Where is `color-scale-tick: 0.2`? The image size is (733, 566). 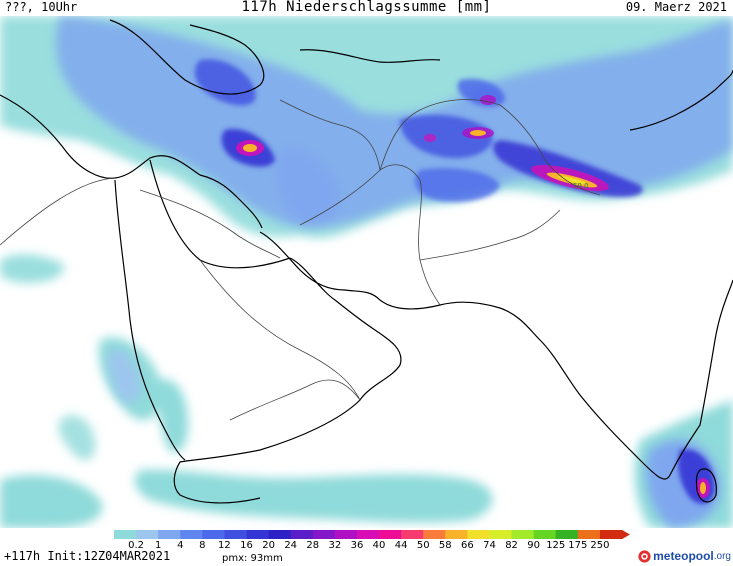
color-scale-tick: 0.2 is located at coordinates (136, 545).